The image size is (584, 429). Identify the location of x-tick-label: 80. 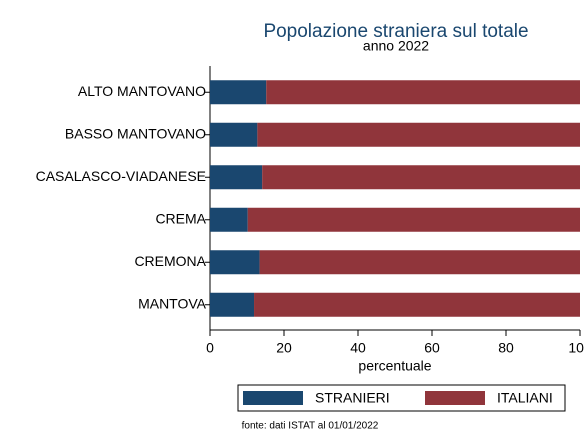
(506, 348).